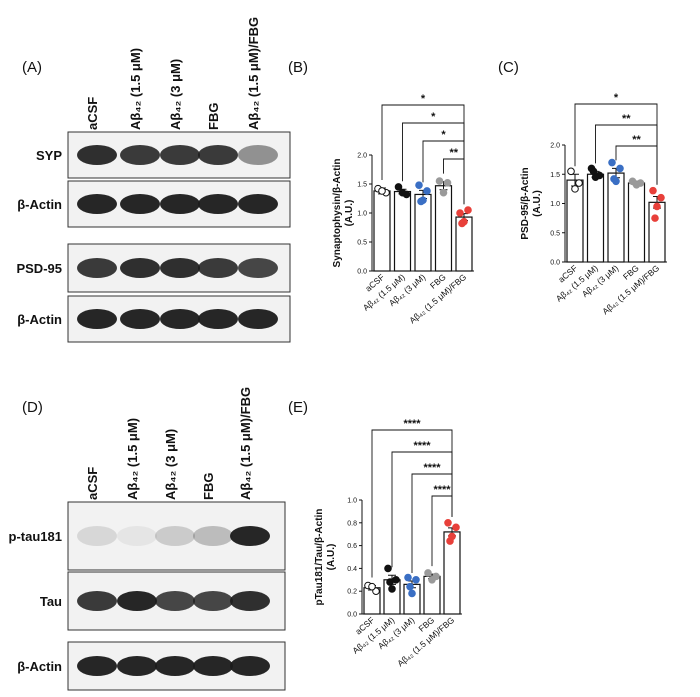  I want to click on y-axis-label: pTau181/Tau/β-Actin, so click(319, 557).